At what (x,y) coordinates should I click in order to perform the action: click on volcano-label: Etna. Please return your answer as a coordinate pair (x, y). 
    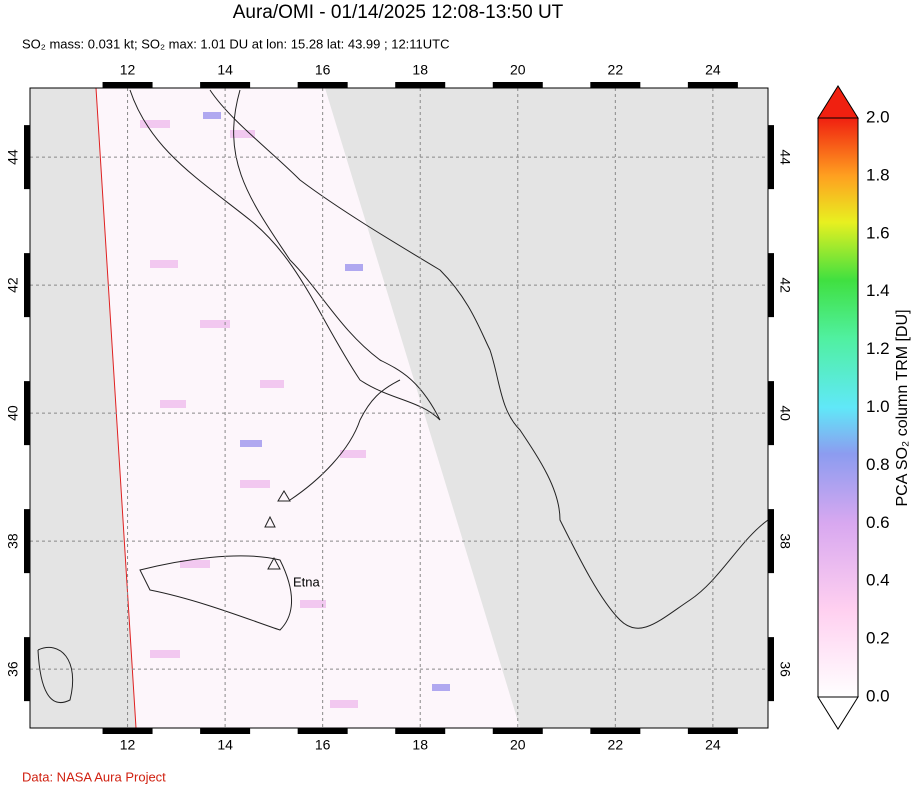
    Looking at the image, I should click on (307, 581).